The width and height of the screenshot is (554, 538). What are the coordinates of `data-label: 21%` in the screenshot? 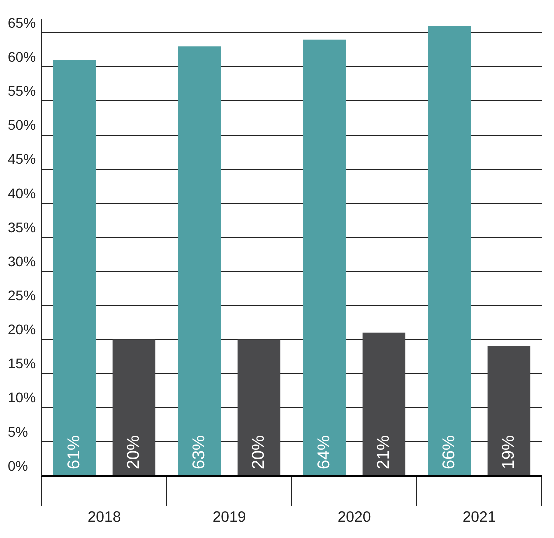 It's located at (383, 452).